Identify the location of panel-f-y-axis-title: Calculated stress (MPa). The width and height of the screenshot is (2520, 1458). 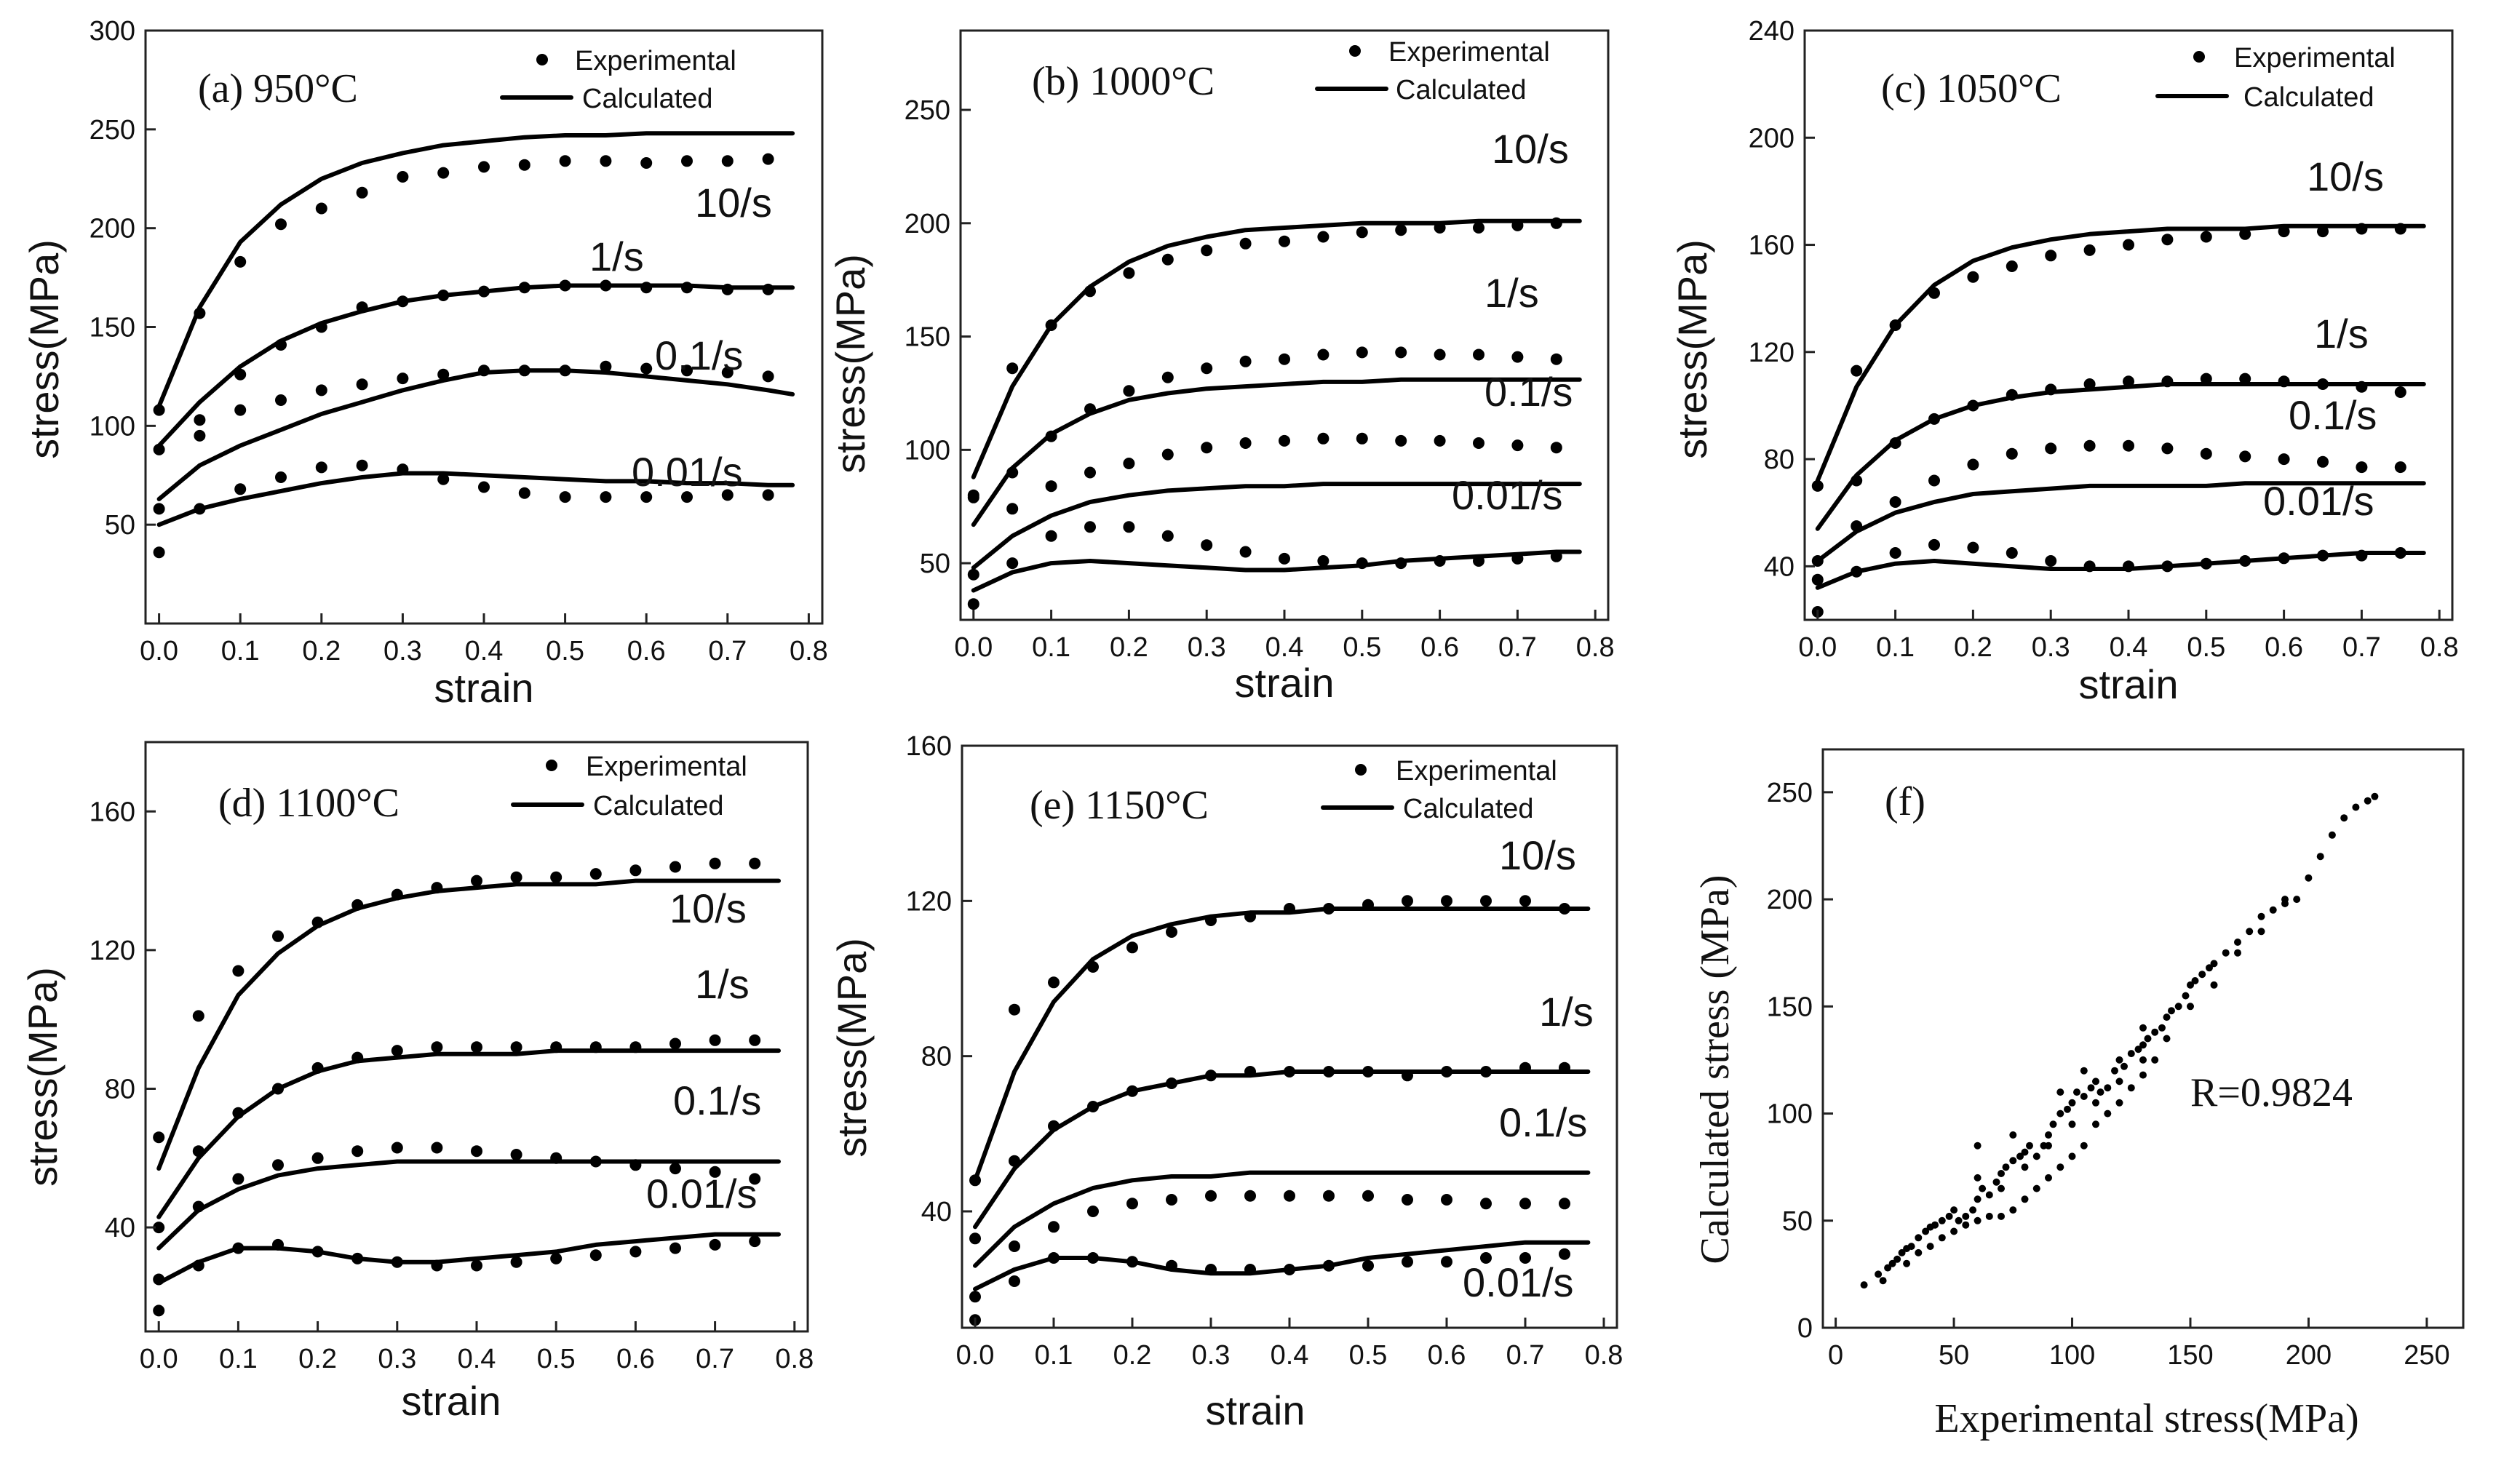
(1715, 1069).